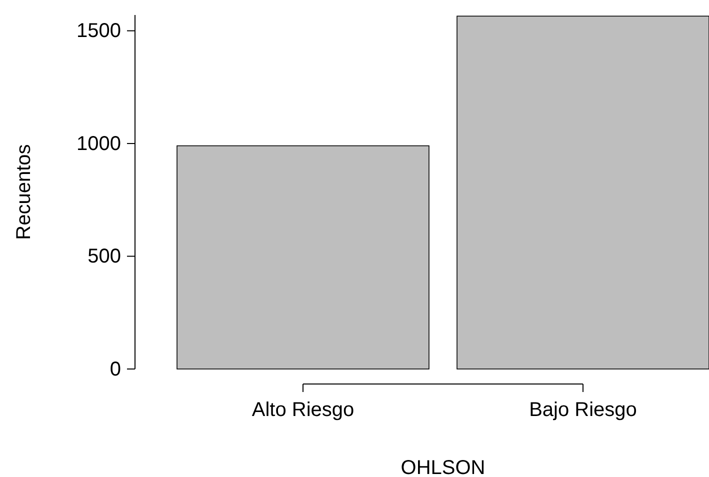  Describe the element at coordinates (24, 192) in the screenshot. I see `y-axis-title: Recuentos` at that location.